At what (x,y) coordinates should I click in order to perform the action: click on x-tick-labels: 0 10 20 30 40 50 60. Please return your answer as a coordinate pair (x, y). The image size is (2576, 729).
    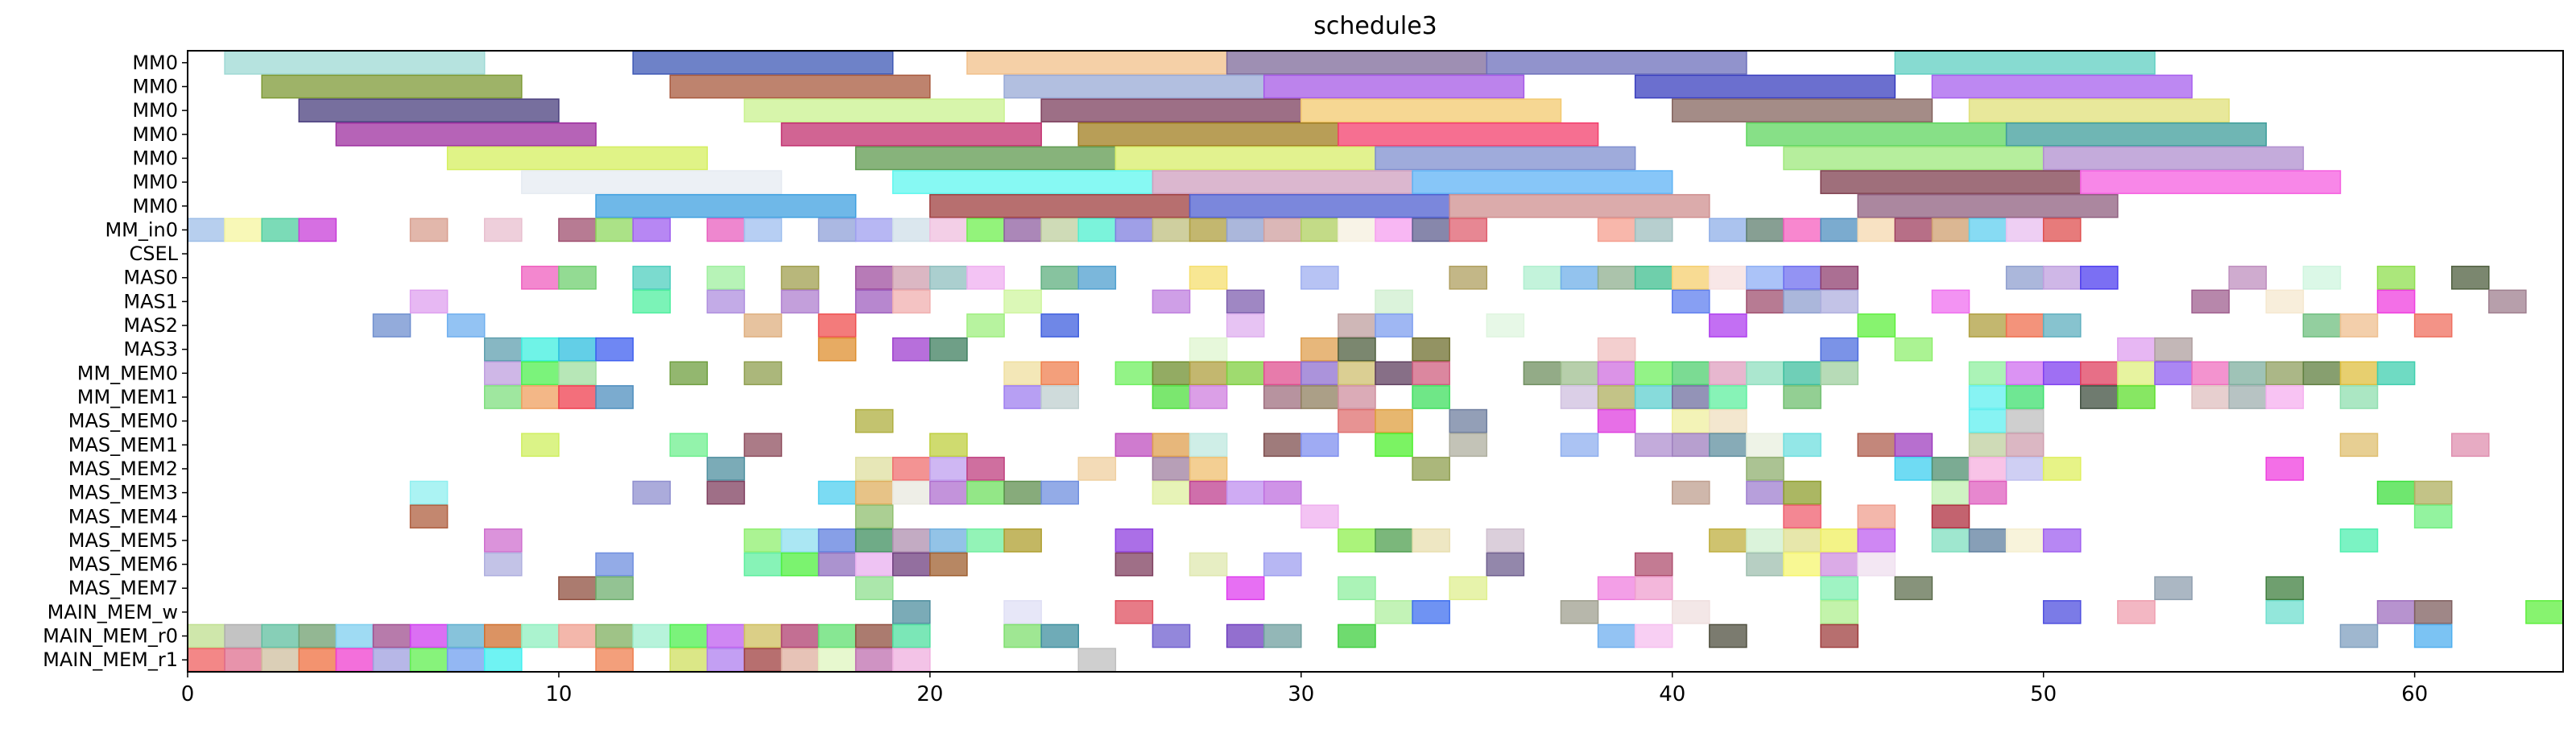
    Looking at the image, I should click on (1304, 689).